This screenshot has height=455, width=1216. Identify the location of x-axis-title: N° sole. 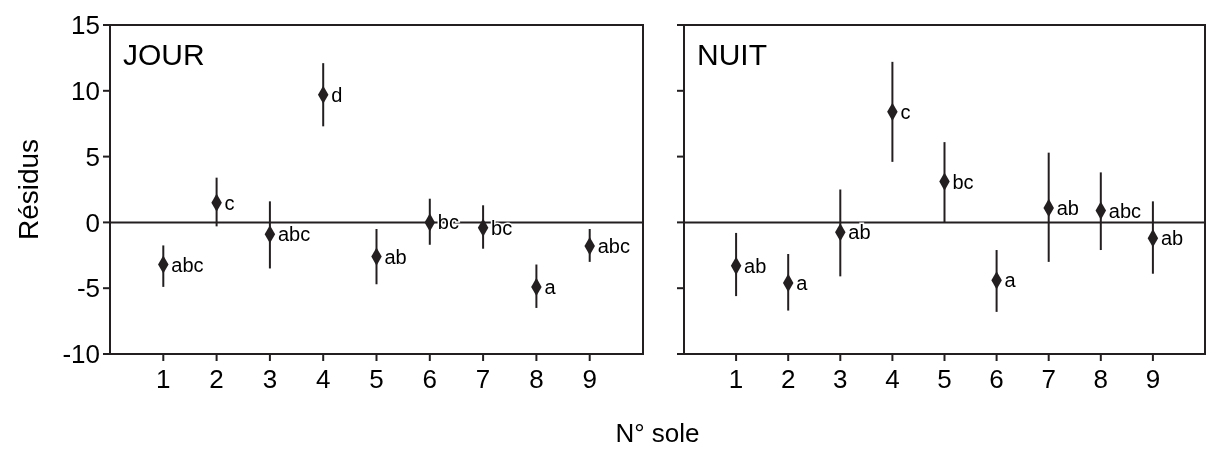
(657, 433).